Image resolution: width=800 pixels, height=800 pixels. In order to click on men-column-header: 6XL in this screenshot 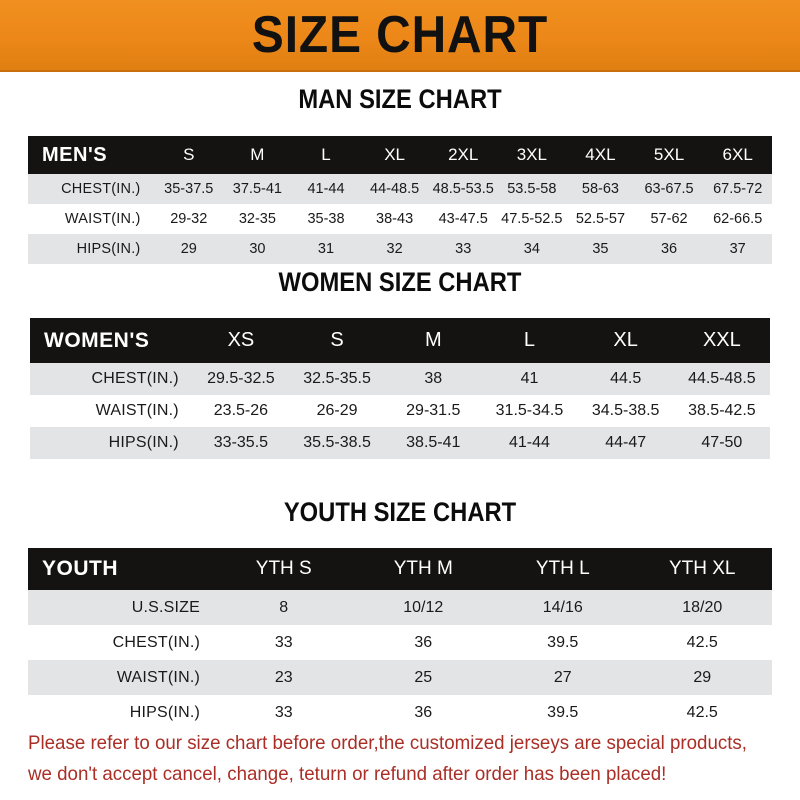, I will do `click(737, 155)`.